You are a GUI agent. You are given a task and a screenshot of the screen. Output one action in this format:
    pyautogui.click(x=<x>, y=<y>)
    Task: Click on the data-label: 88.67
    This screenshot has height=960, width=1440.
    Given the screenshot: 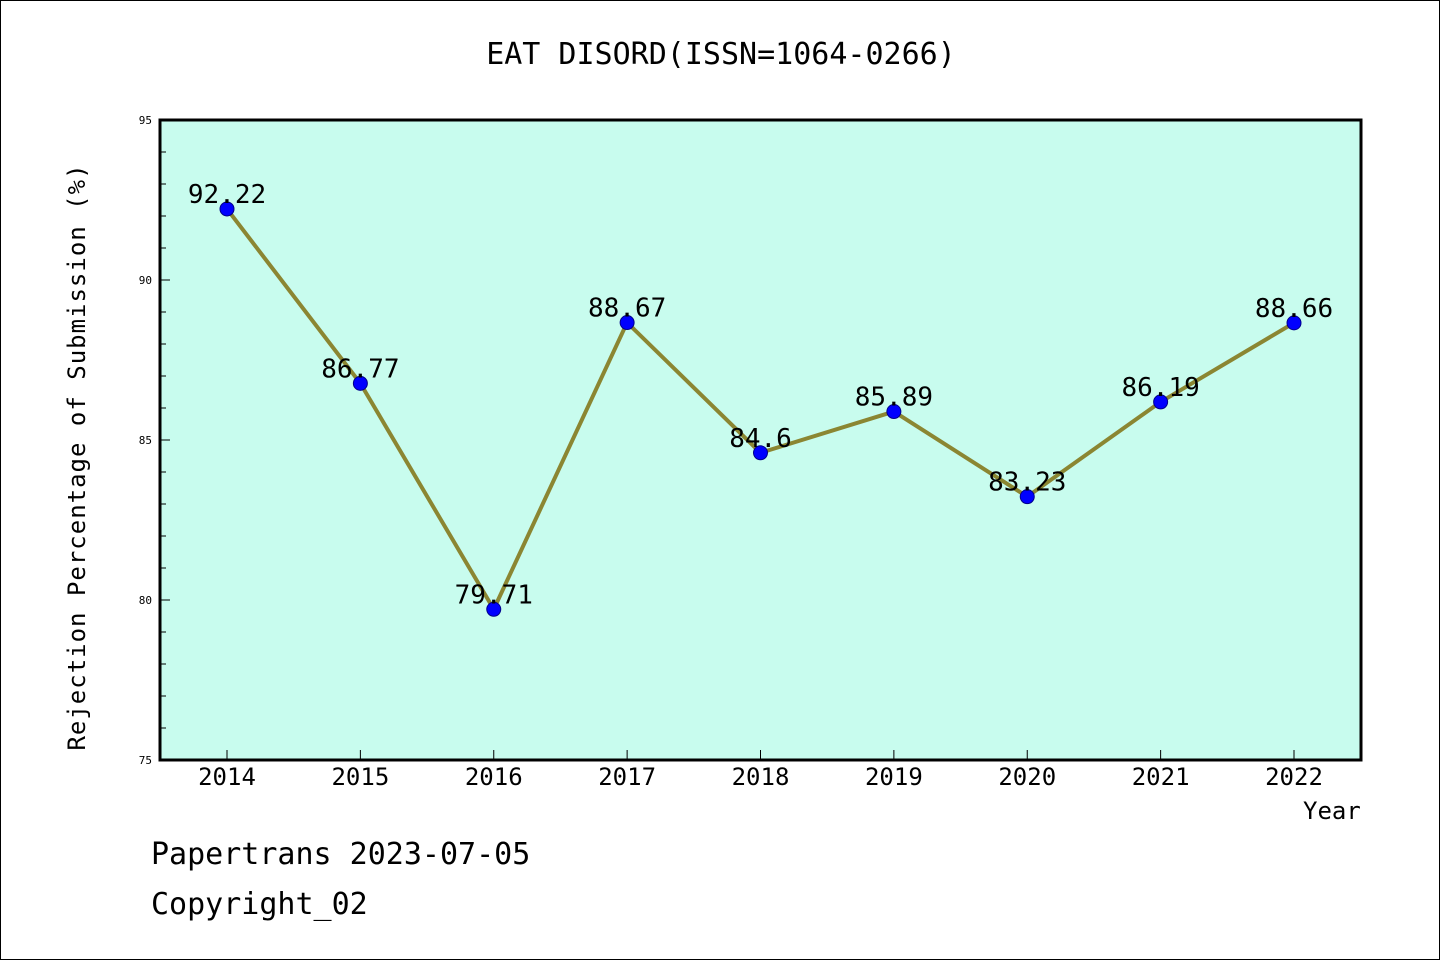 What is the action you would take?
    pyautogui.click(x=627, y=309)
    